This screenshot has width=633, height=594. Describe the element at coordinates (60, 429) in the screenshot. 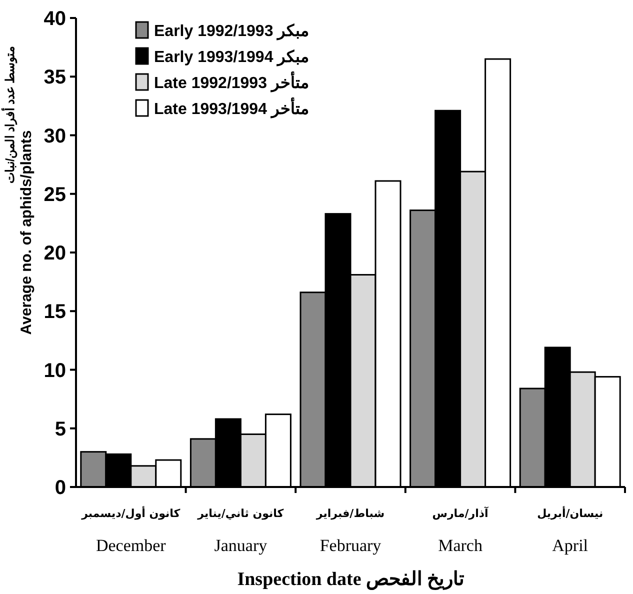

I see `y-tick-label: 5` at that location.